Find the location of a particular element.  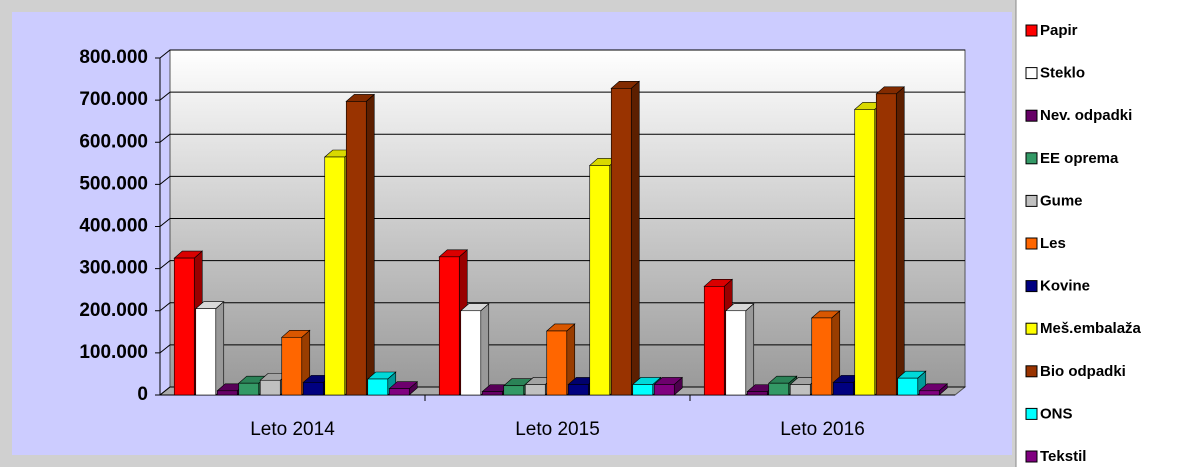

legend-label: Tekstil is located at coordinates (1063, 456).